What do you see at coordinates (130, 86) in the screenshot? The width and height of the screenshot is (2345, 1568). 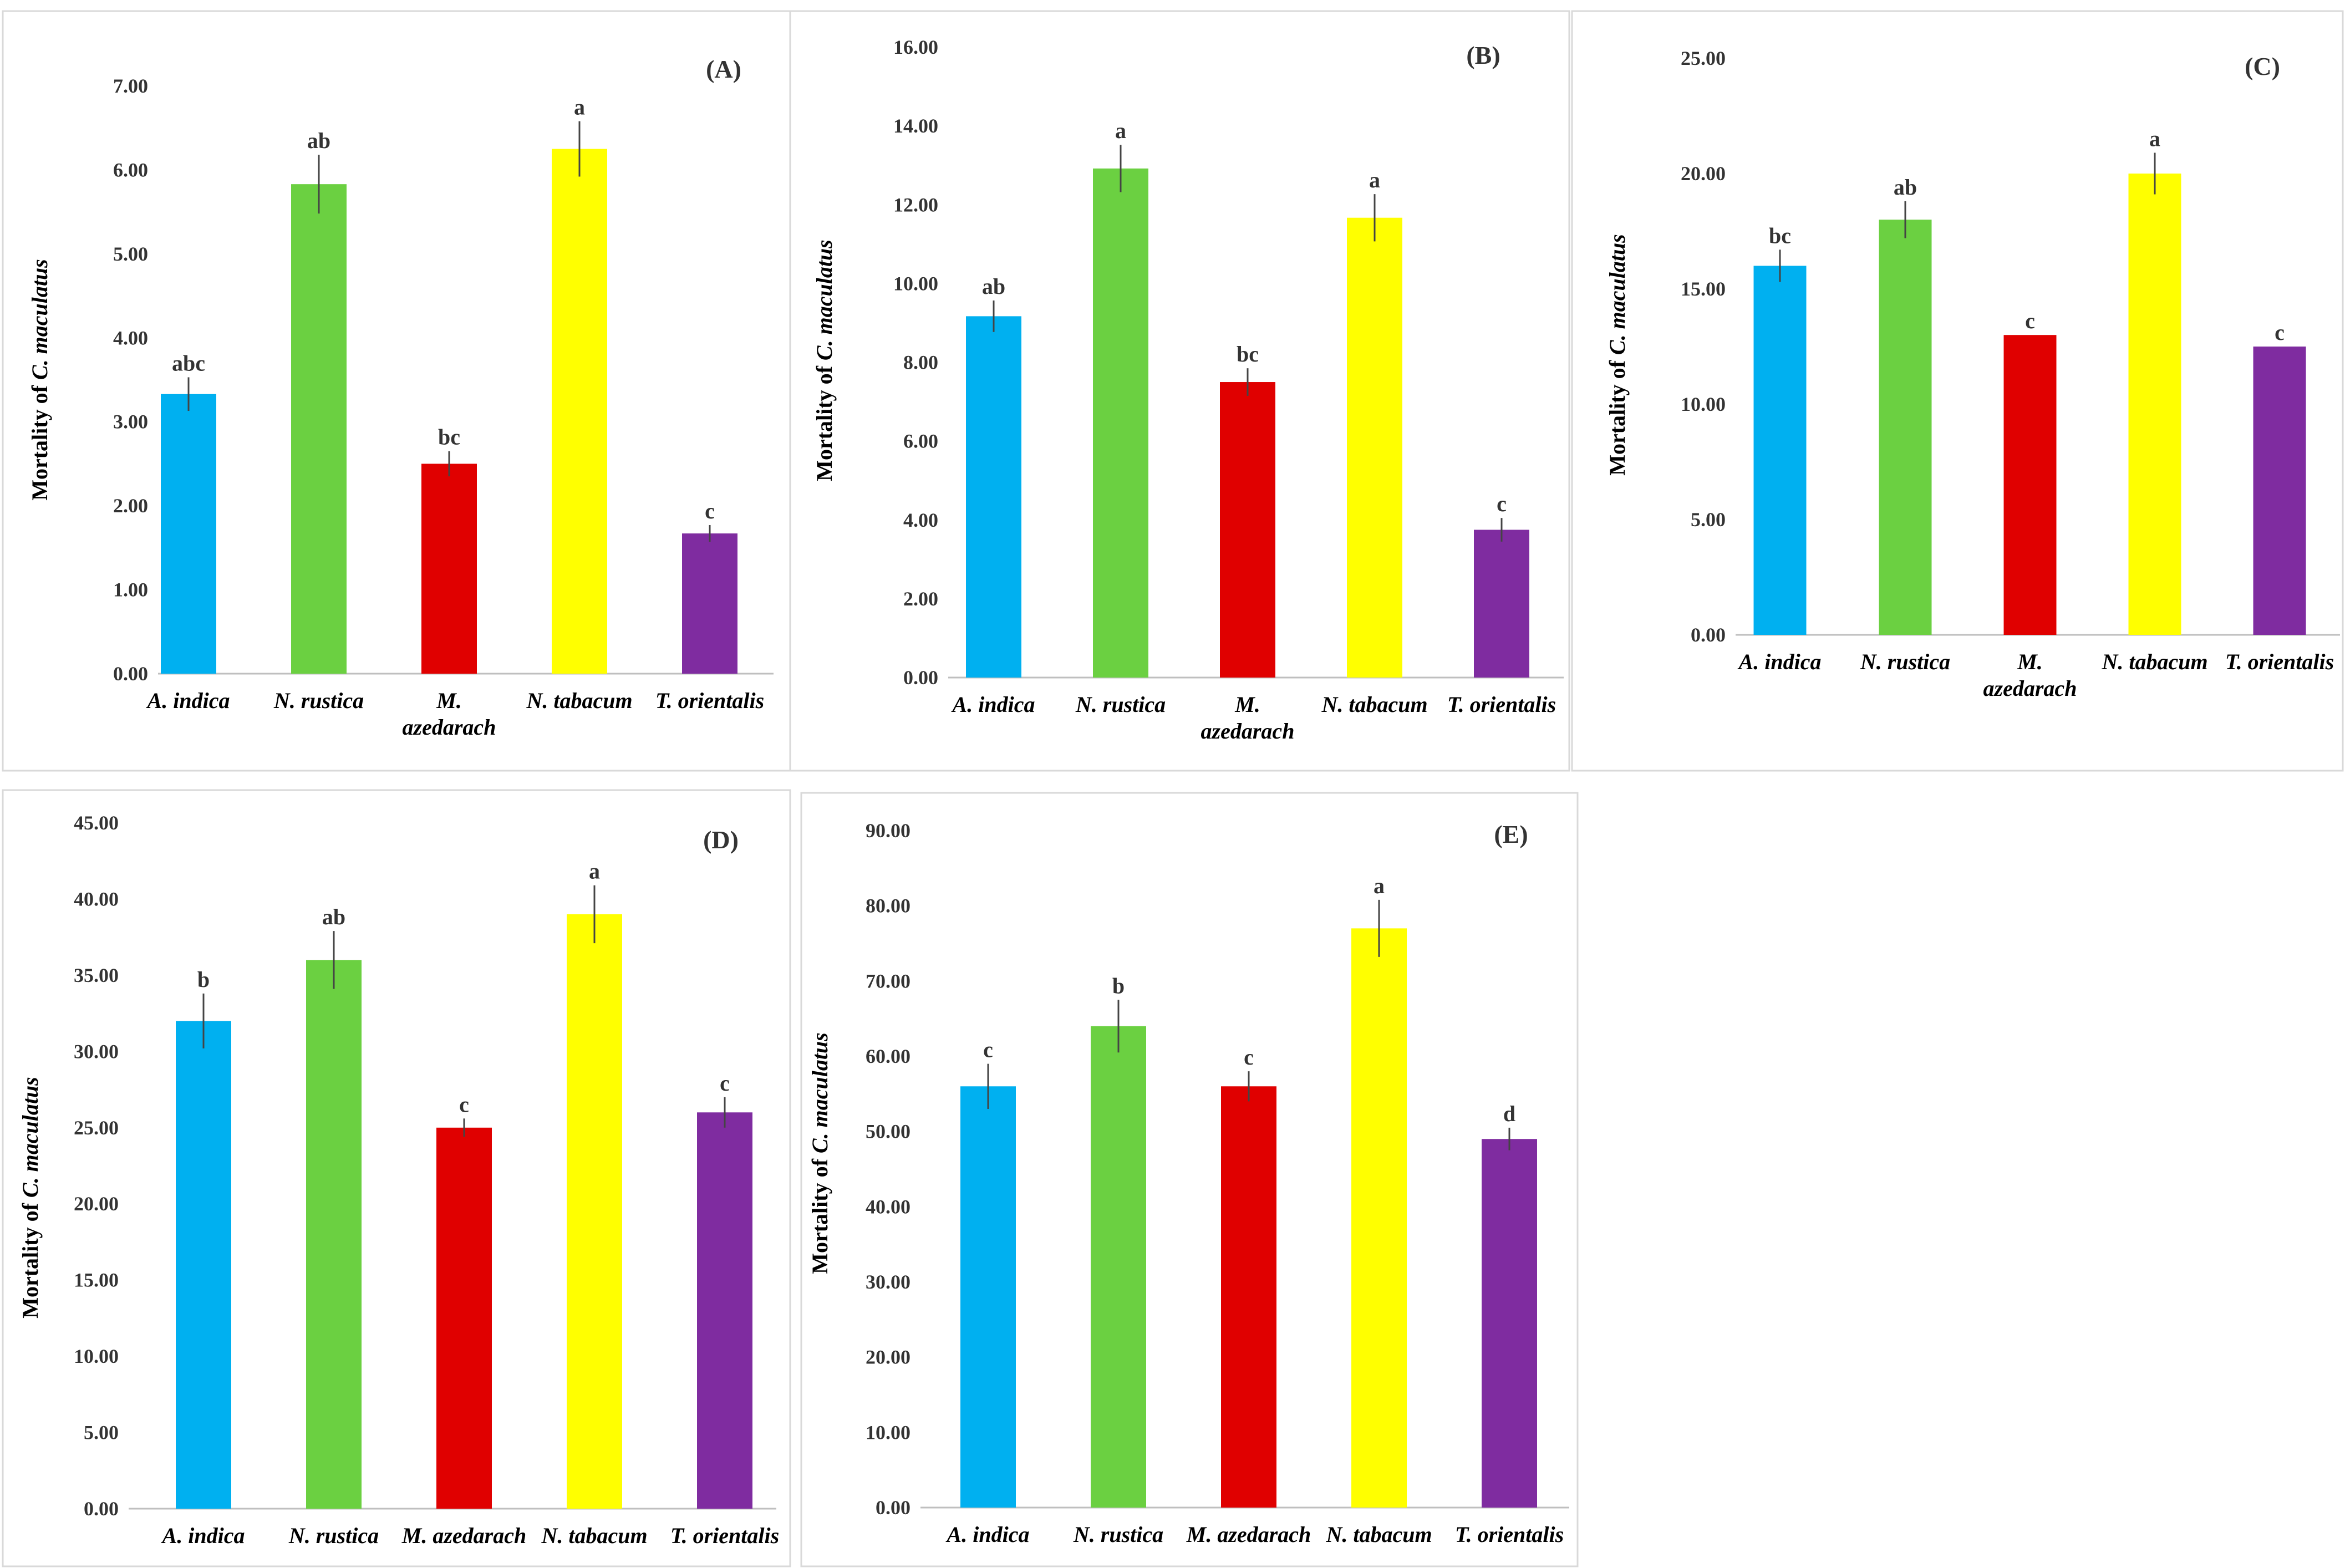 I see `y-tick-label: 7.00` at bounding box center [130, 86].